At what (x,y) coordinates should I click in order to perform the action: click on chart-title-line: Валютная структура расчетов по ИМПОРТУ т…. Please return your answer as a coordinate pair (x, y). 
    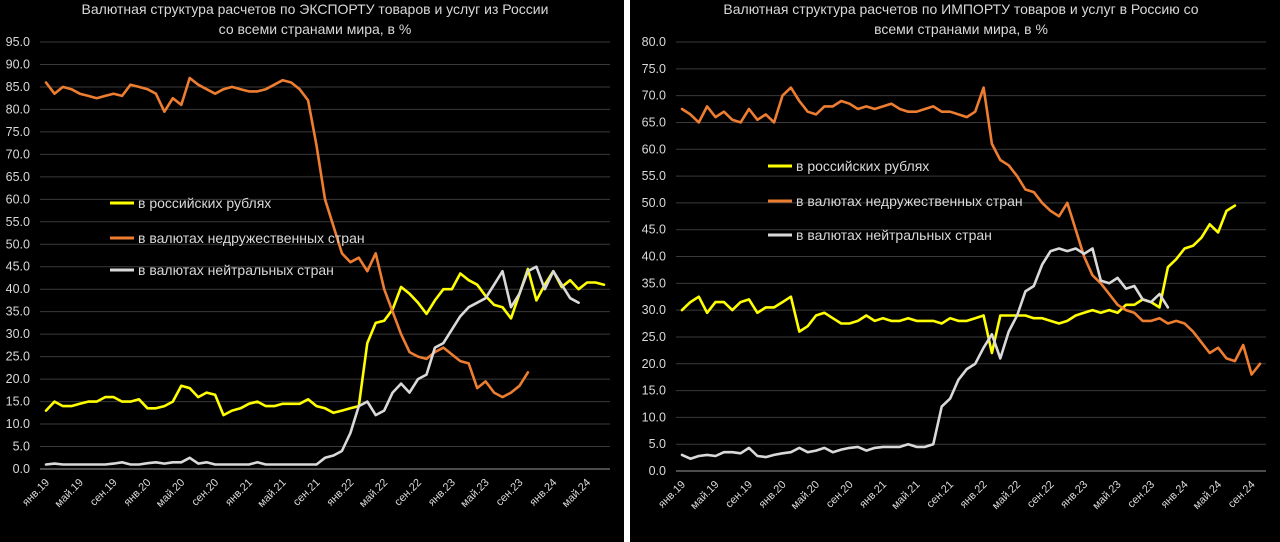
    Looking at the image, I should click on (960, 9).